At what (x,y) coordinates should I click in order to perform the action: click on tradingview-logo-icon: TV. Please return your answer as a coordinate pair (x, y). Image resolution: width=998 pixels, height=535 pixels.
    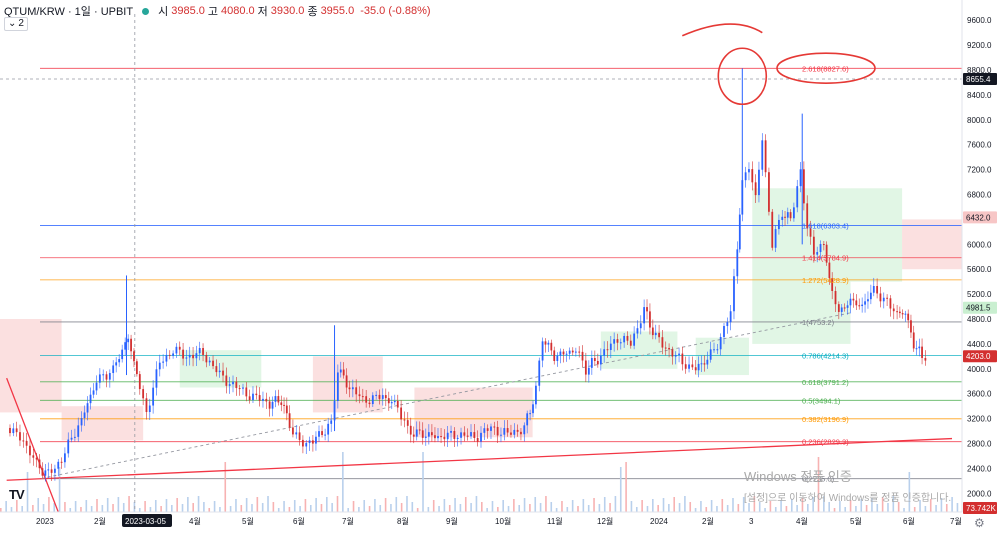
    Looking at the image, I should click on (17, 494).